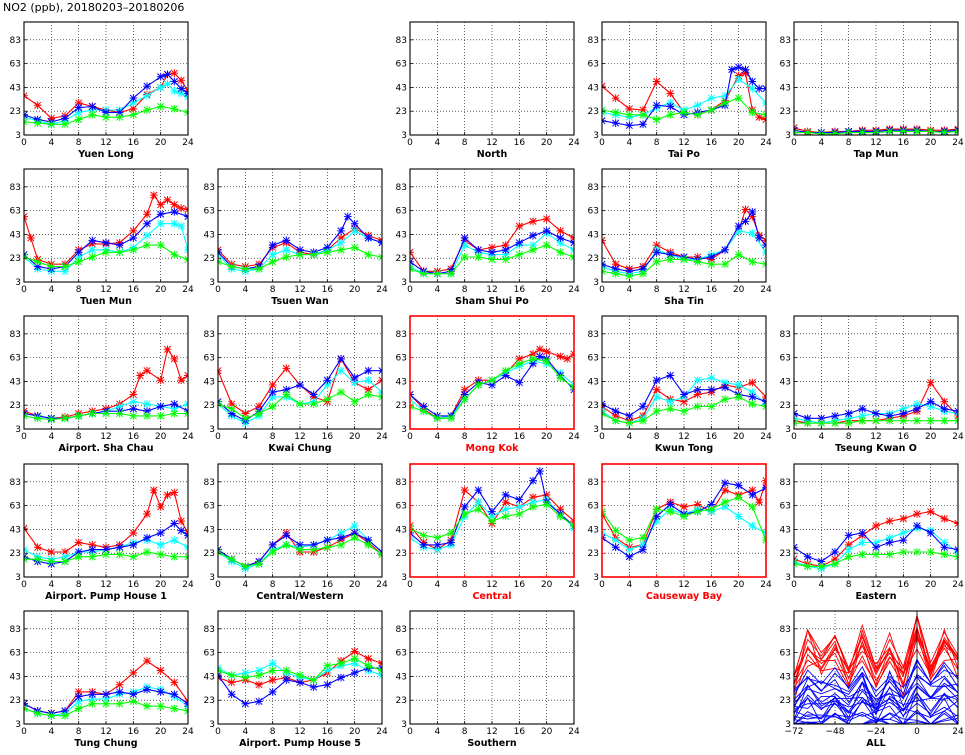 The width and height of the screenshot is (965, 755). I want to click on panel-sha-tin: 0 4 8 12 16 20 24 3 23 43 63 83 Sha Tin, so click(680, 237).